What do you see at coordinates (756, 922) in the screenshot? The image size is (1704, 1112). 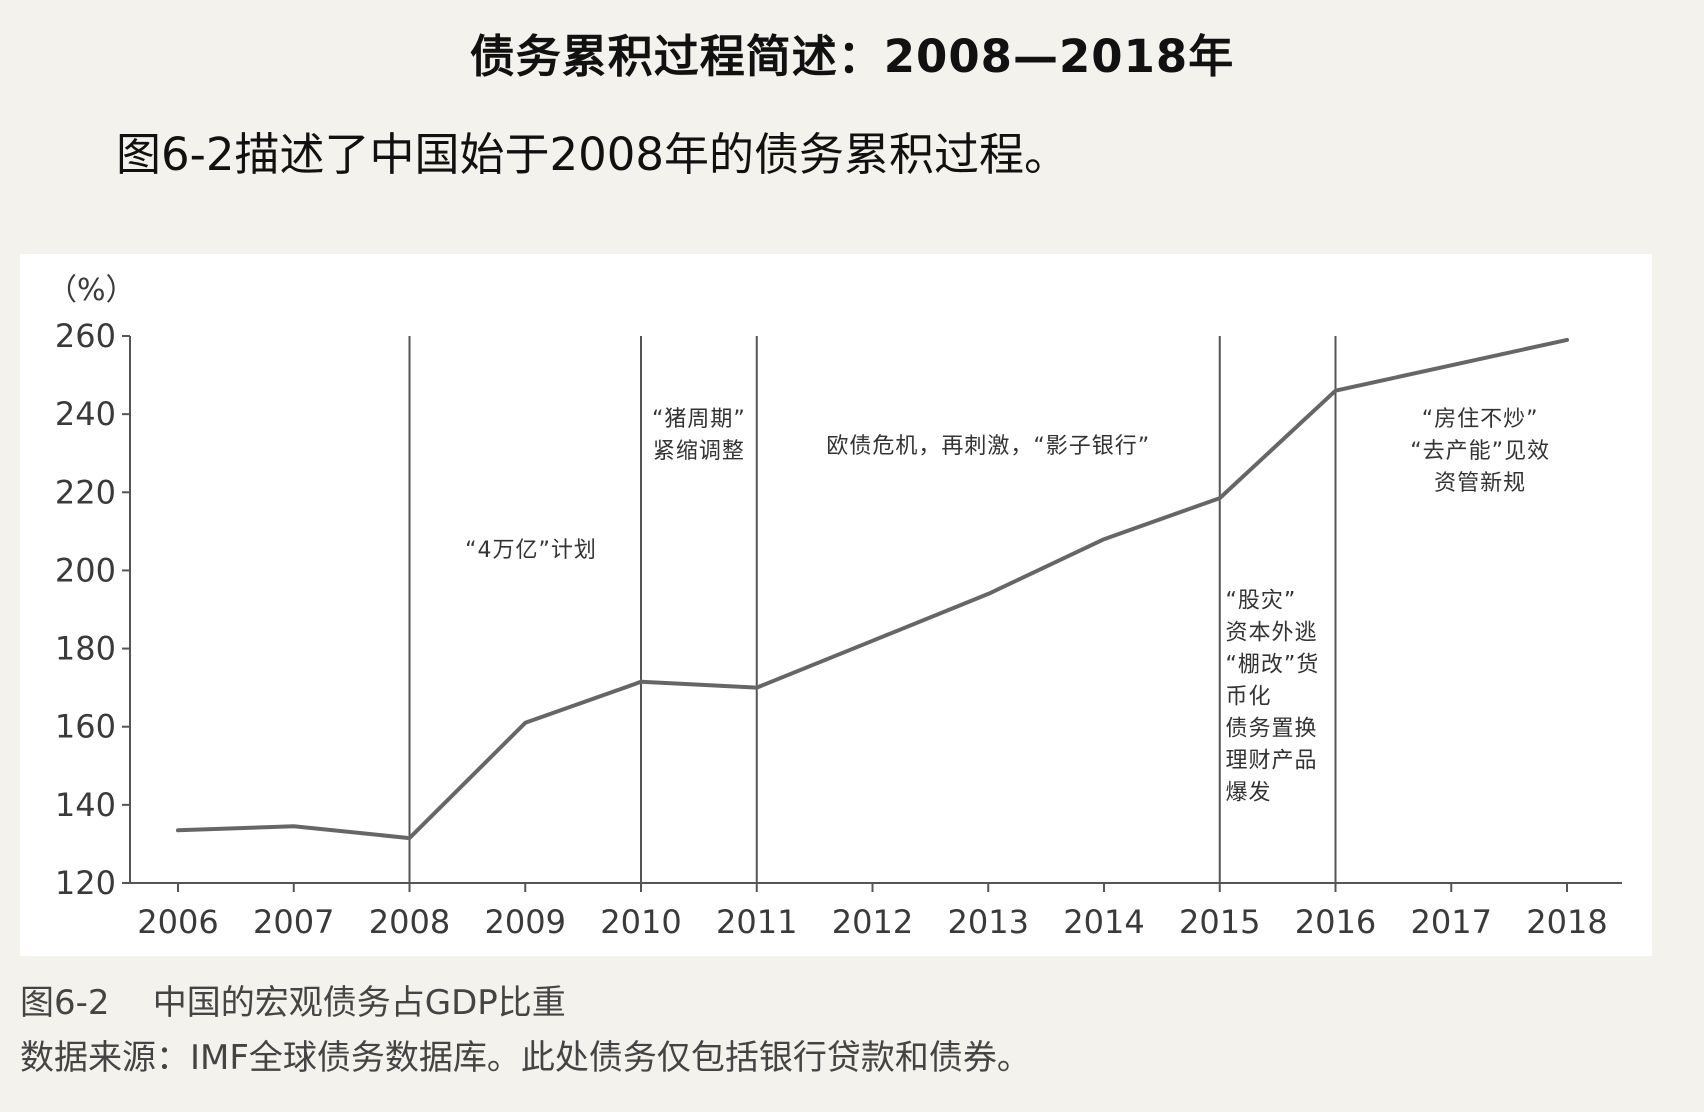 I see `x-tick-label: 2011` at bounding box center [756, 922].